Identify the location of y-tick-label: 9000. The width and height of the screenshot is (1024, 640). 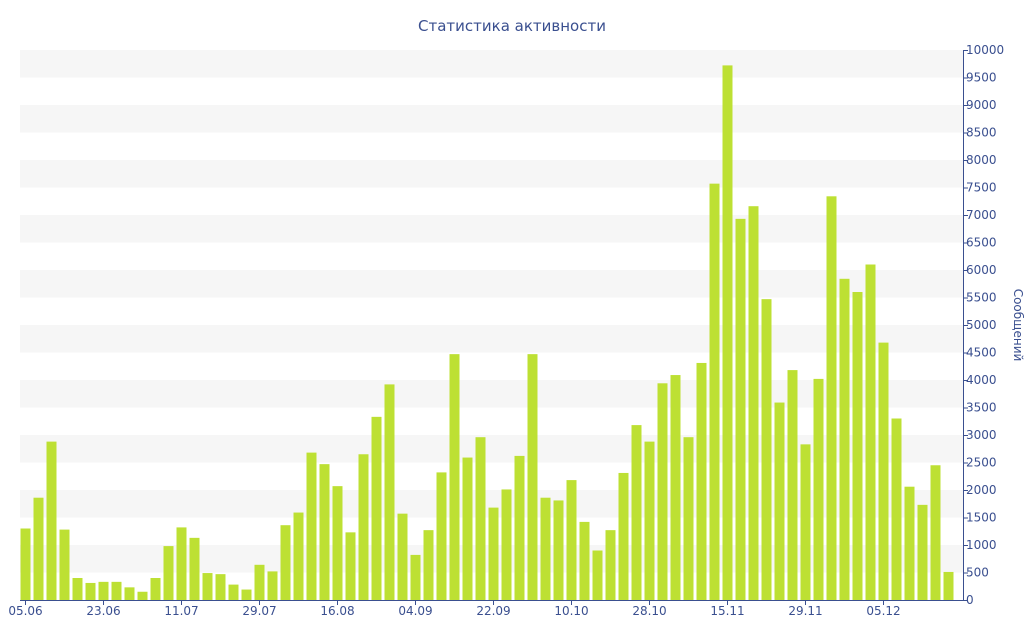
(981, 105).